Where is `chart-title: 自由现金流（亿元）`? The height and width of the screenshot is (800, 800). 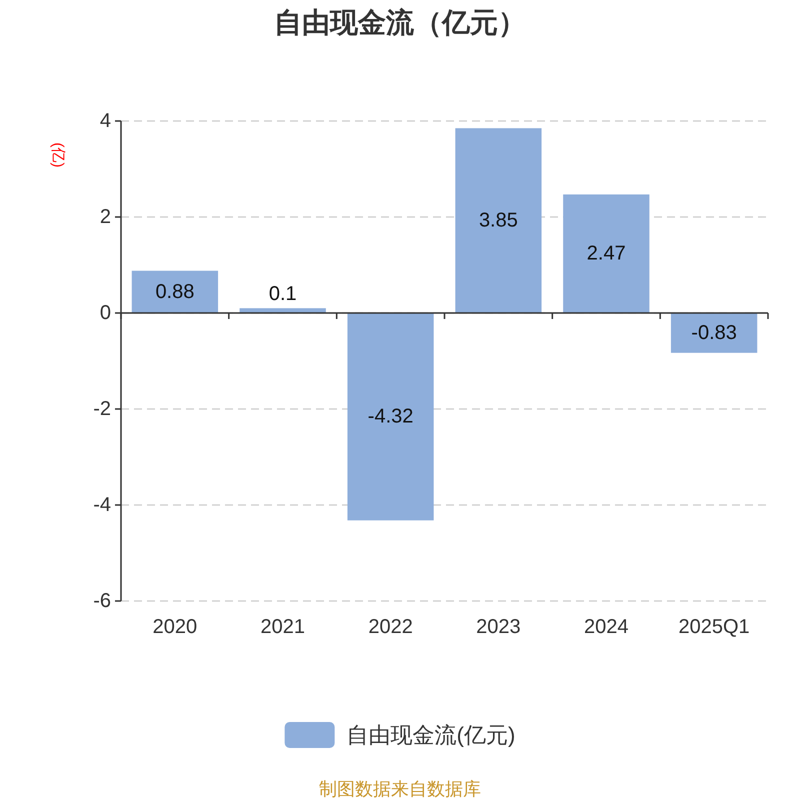 chart-title: 自由现金流（亿元） is located at coordinates (400, 22).